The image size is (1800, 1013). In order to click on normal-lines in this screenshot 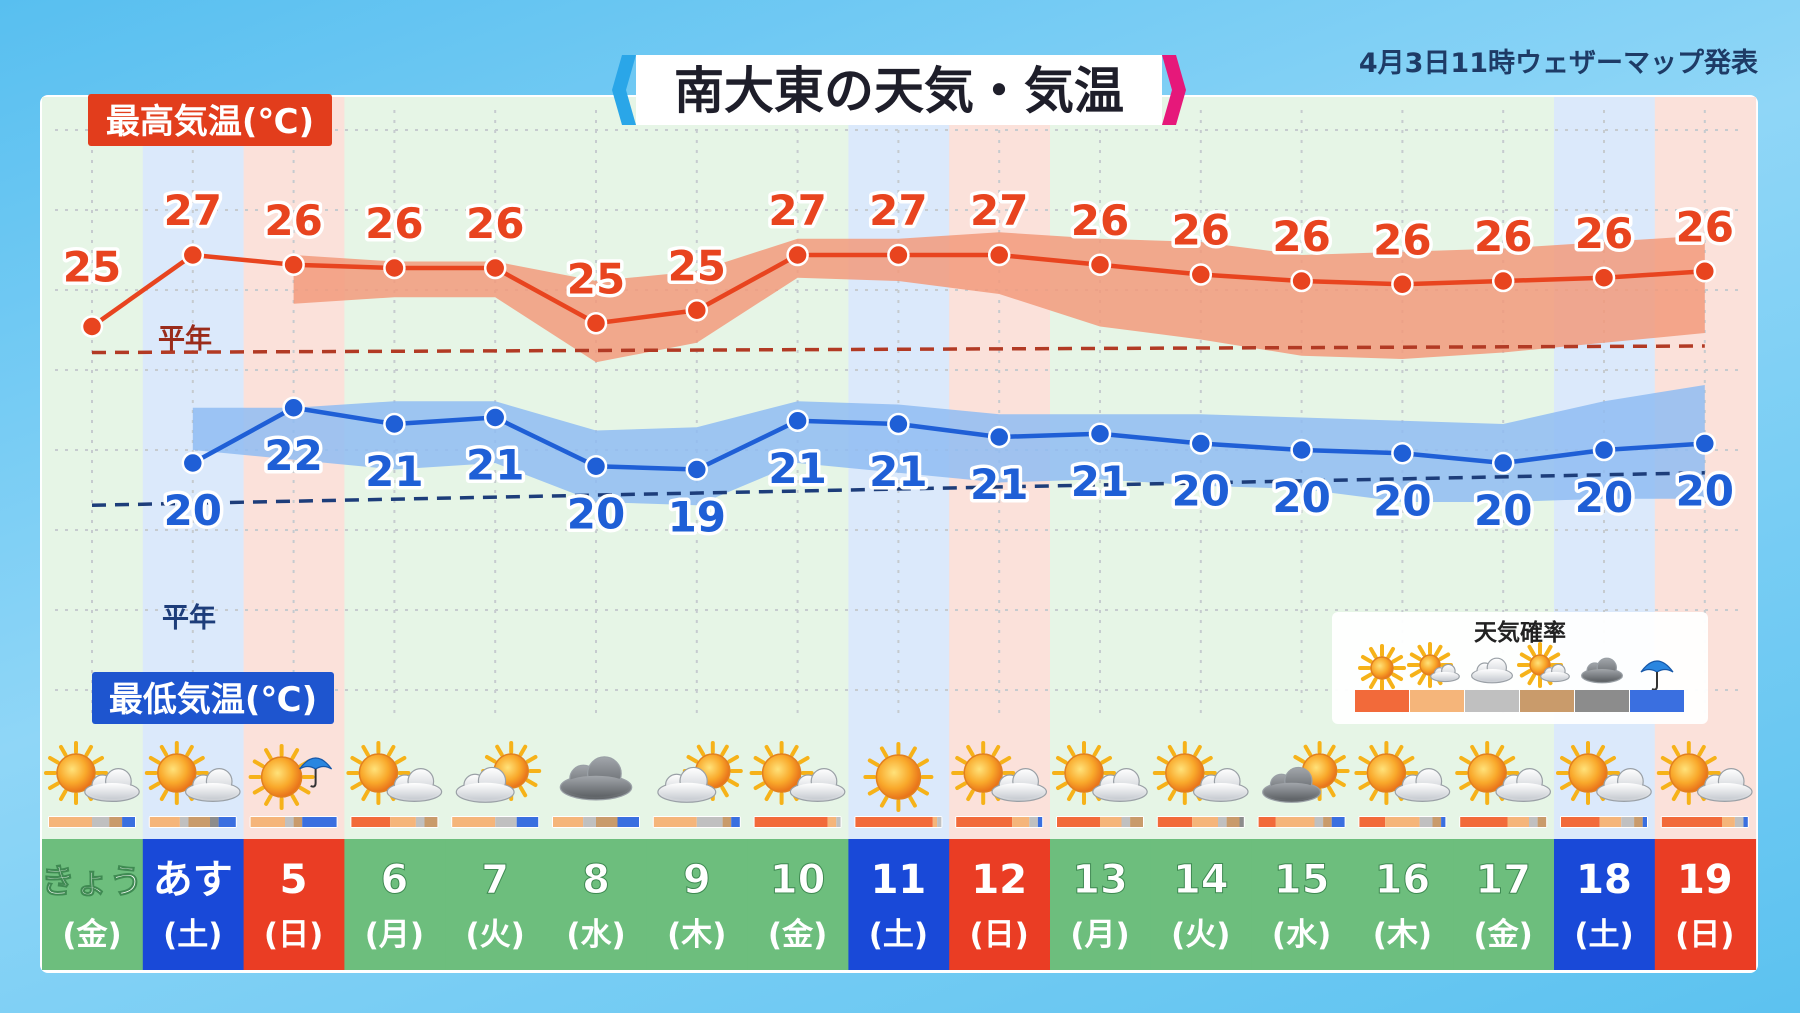, I will do `click(898, 425)`.